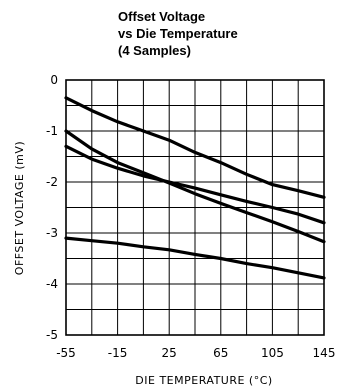 This screenshot has height=388, width=341. I want to click on y-tick-label: -4, so click(52, 284).